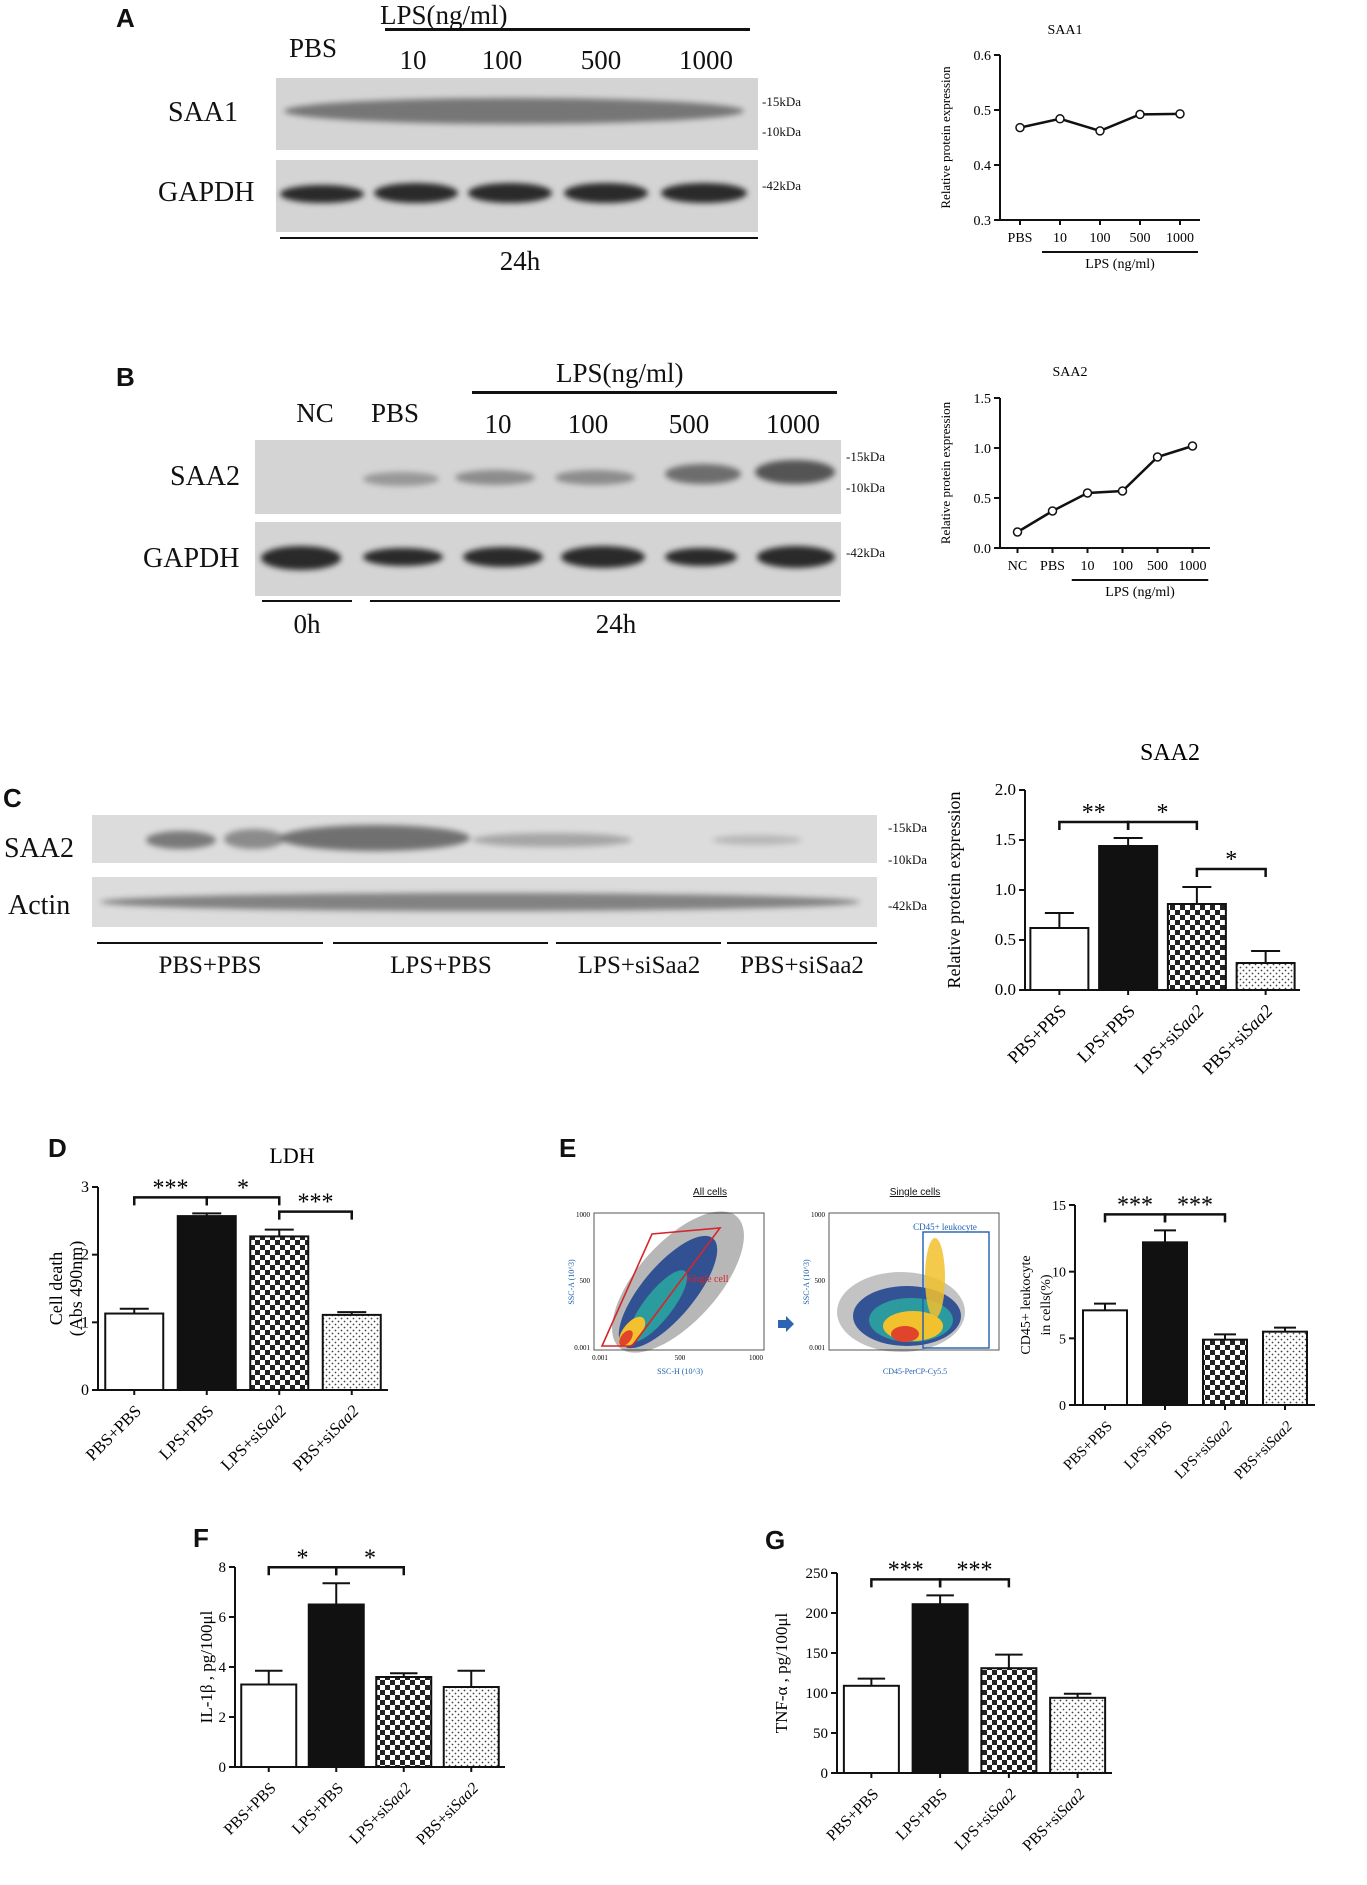  What do you see at coordinates (307, 624) in the screenshot?
I see `time-label-0h: 0h` at bounding box center [307, 624].